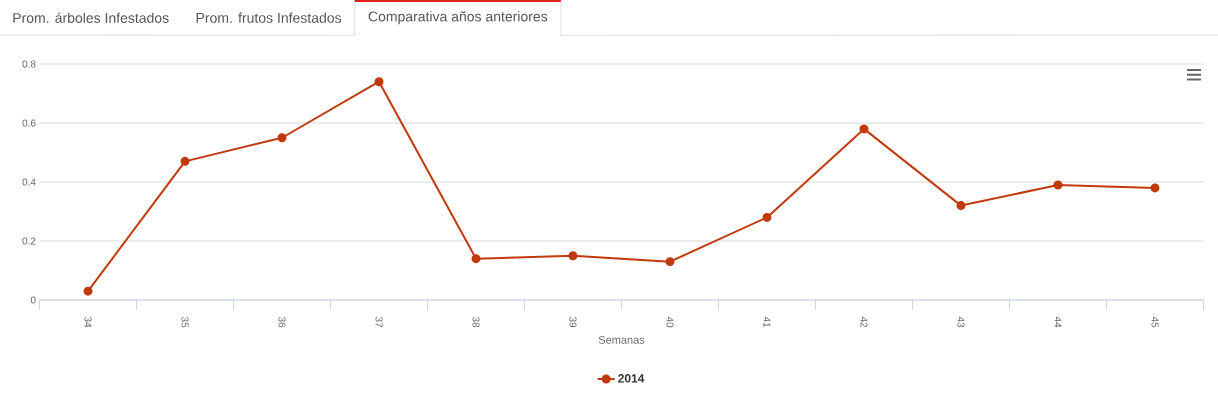 The height and width of the screenshot is (401, 1218). I want to click on text: Comparativa años anteriores, so click(458, 18).